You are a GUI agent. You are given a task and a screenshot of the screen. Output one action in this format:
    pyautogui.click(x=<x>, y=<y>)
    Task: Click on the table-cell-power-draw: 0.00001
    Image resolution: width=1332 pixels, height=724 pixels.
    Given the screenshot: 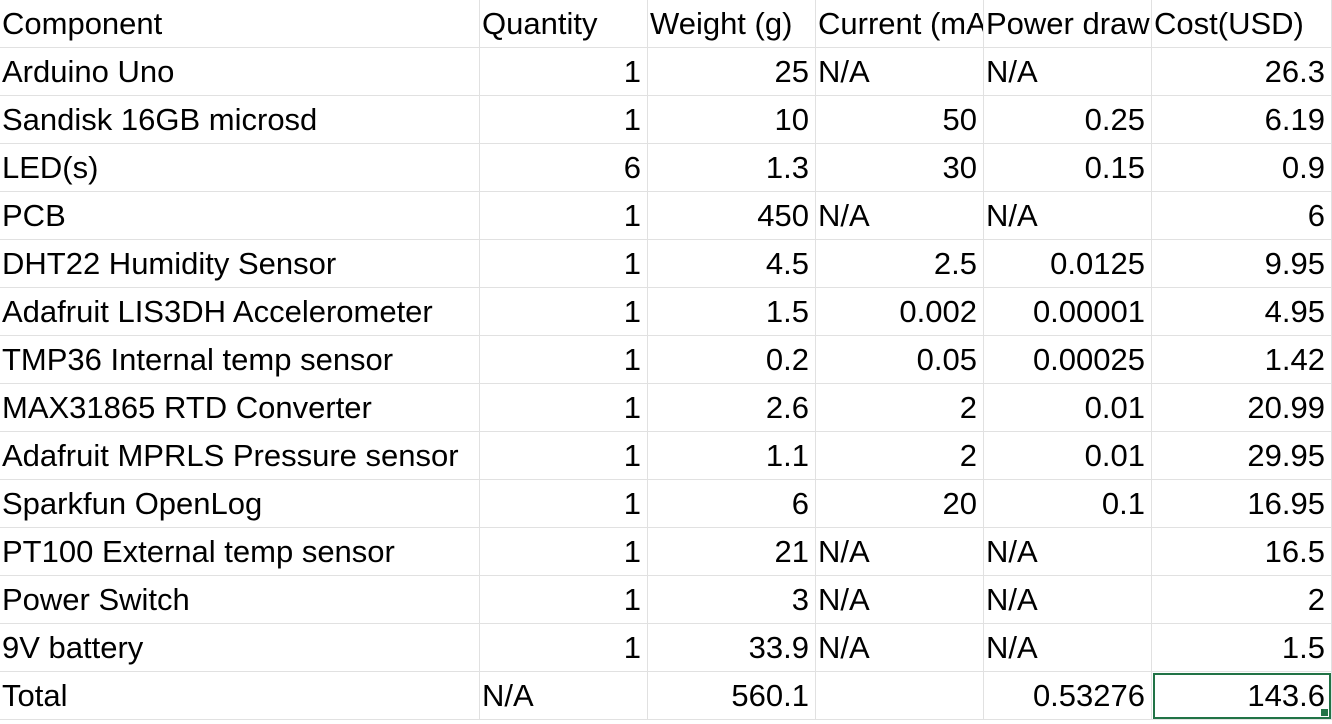 What is the action you would take?
    pyautogui.click(x=1068, y=312)
    